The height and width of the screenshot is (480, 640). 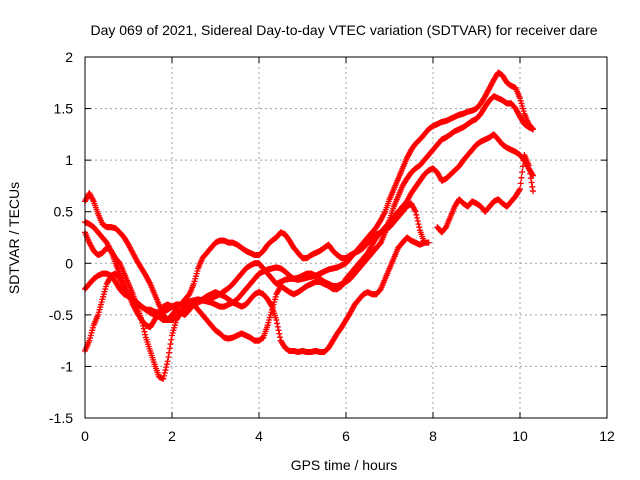 I want to click on x-tick-label: 0, so click(x=85, y=436).